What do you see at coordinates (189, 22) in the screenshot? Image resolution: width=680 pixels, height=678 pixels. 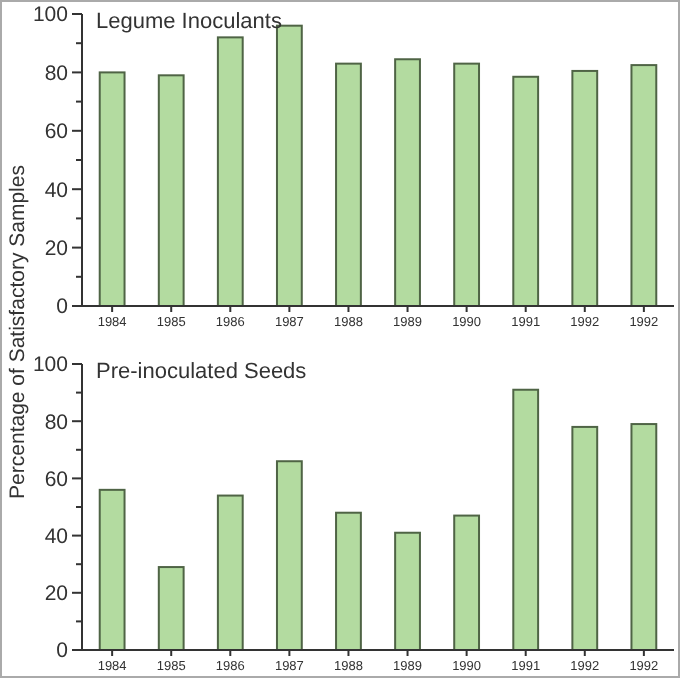 I see `chart-title: Legume Inoculants` at bounding box center [189, 22].